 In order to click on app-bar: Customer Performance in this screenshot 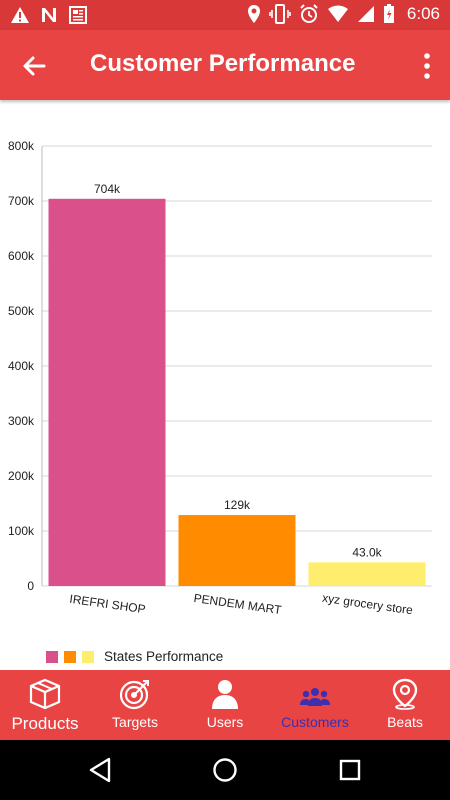, I will do `click(225, 65)`.